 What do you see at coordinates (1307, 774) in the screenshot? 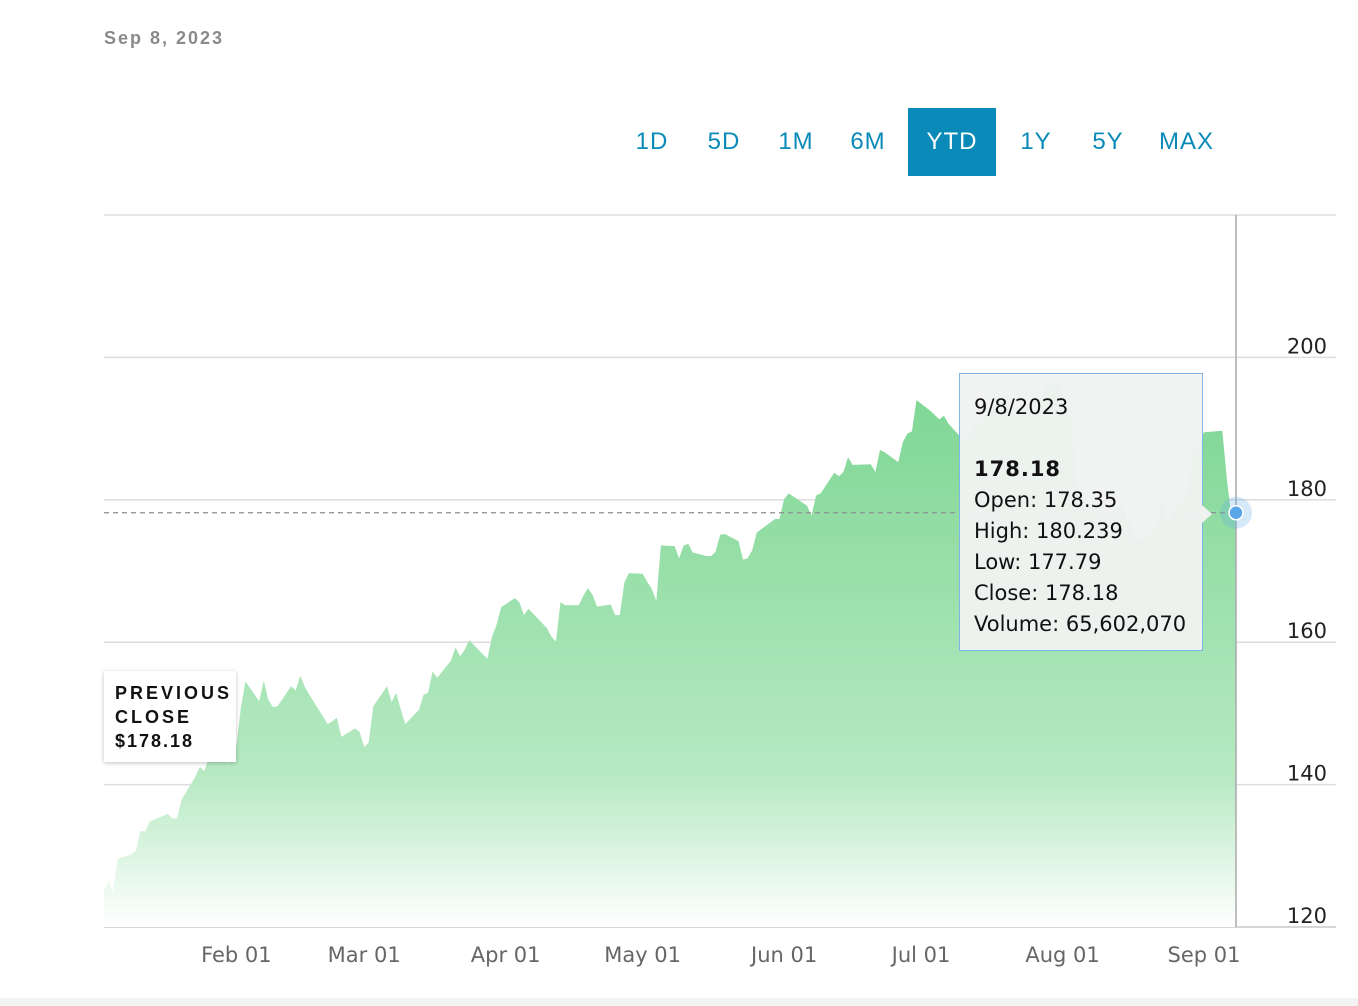
I see `y-tick-label: 140` at bounding box center [1307, 774].